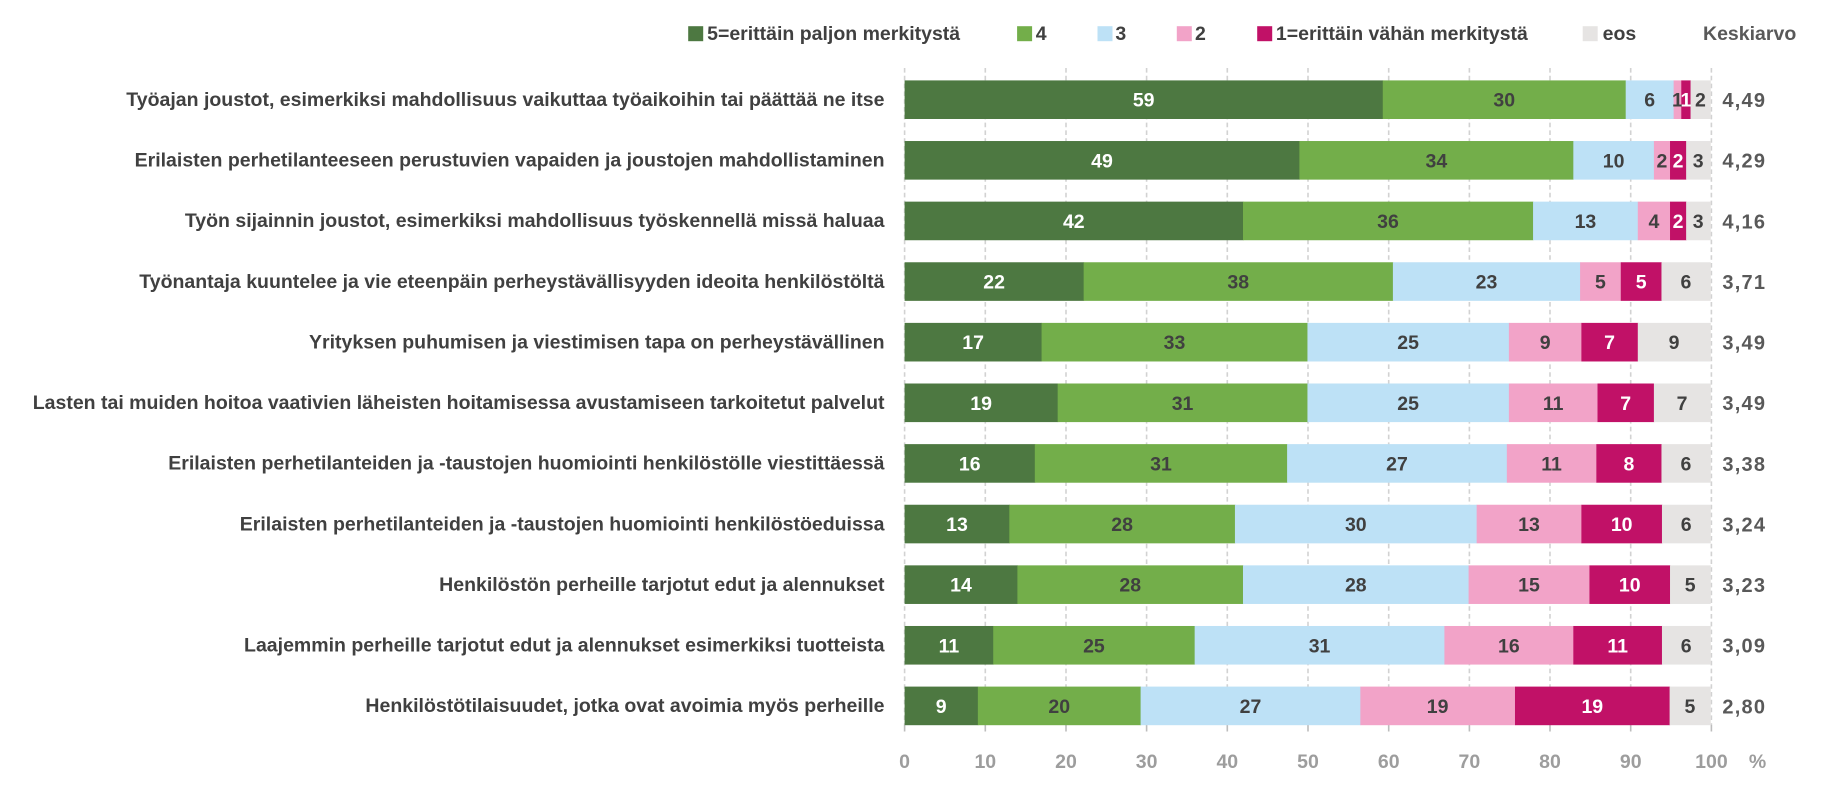  Describe the element at coordinates (1620, 34) in the screenshot. I see `svg-text: eos` at that location.